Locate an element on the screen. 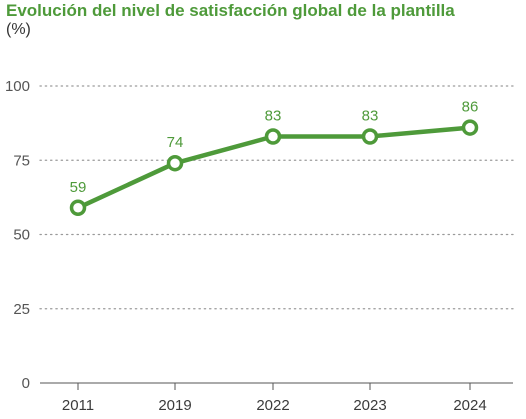 This screenshot has width=526, height=419. data-label: 86 is located at coordinates (470, 107).